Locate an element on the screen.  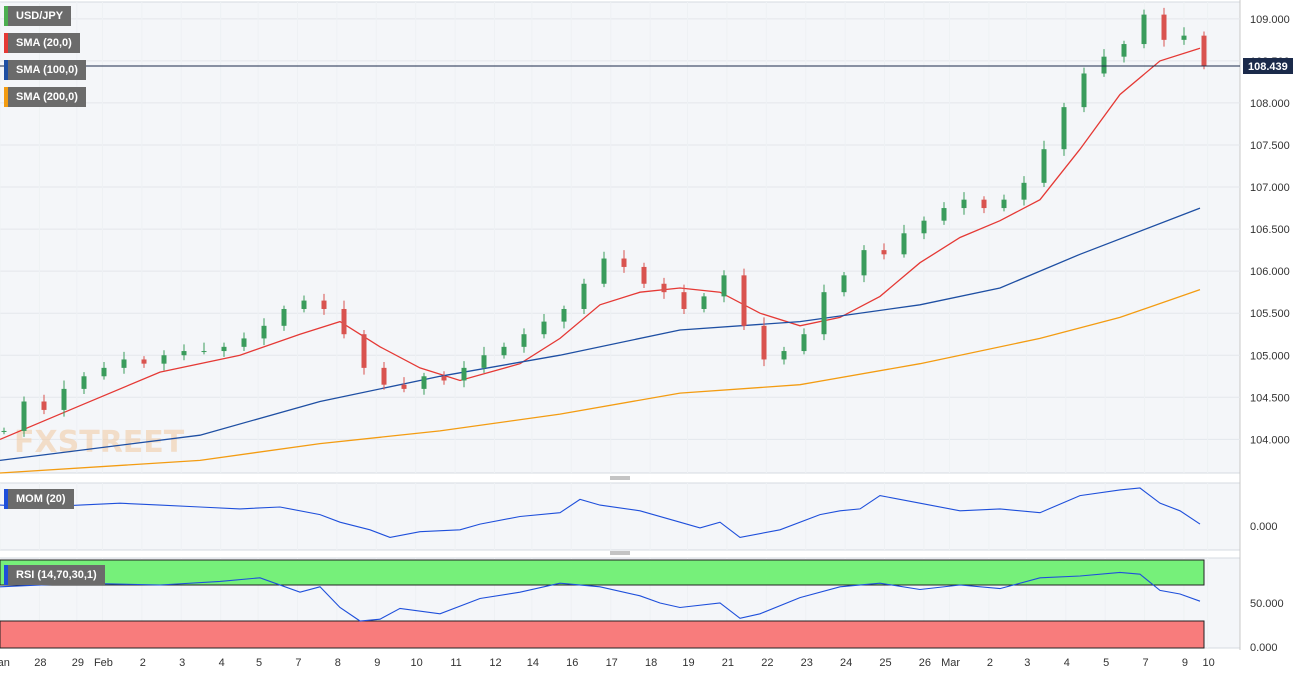
legend-usdjpy-label: USD/JPY is located at coordinates (40, 16).